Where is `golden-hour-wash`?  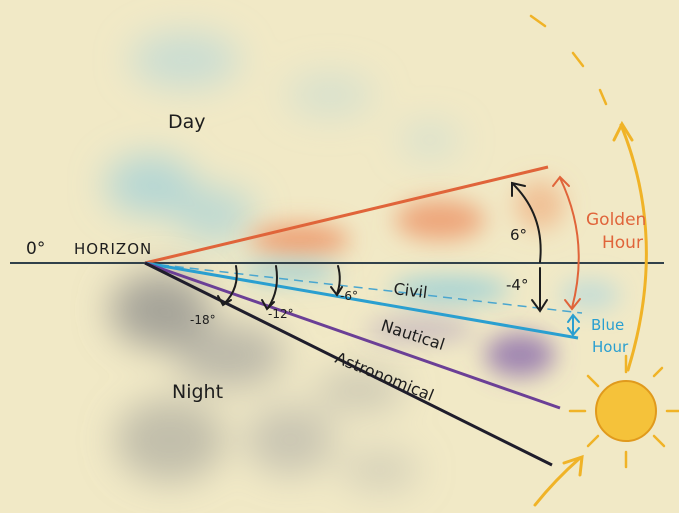 golden-hour-wash is located at coordinates (407, 218).